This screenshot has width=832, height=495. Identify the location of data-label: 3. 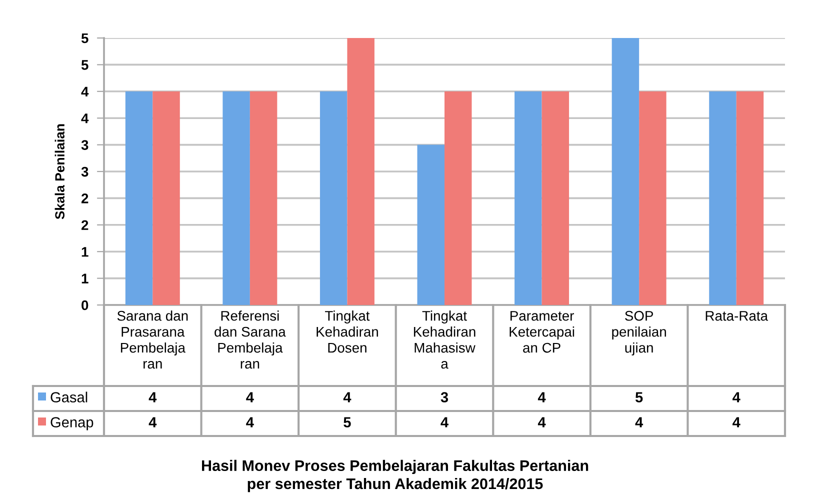
(444, 397).